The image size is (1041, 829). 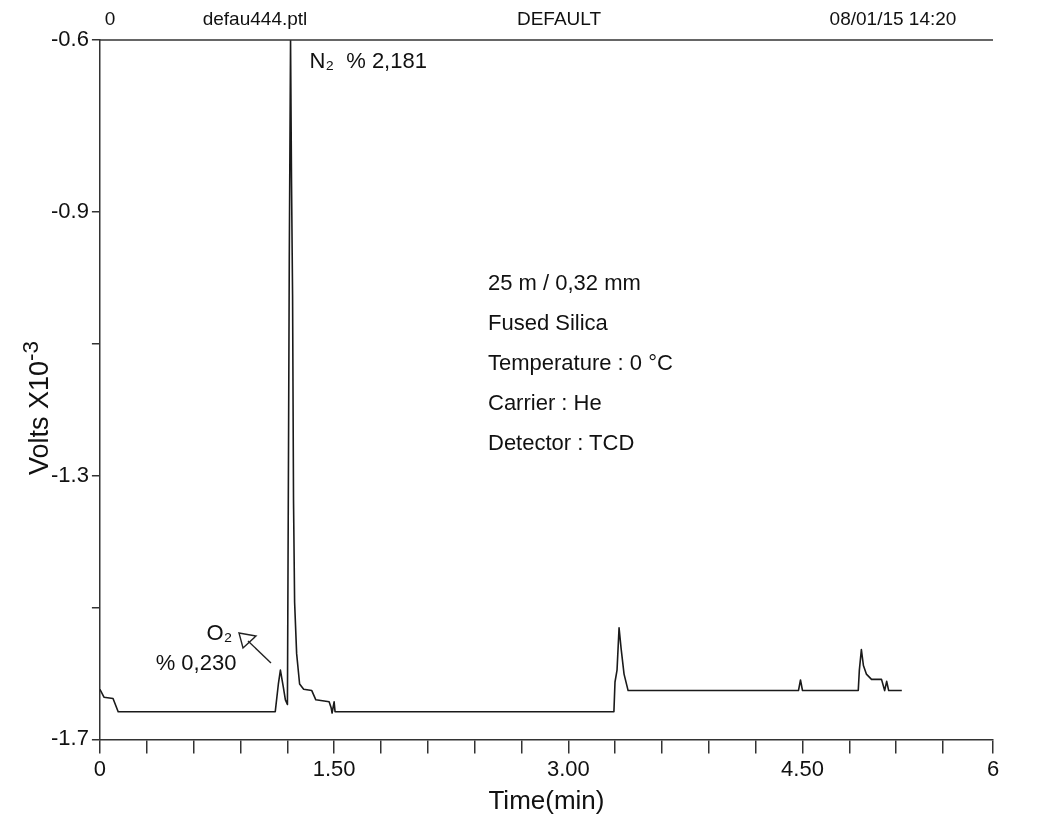 What do you see at coordinates (334, 768) in the screenshot?
I see `x-tick-label: 1.50` at bounding box center [334, 768].